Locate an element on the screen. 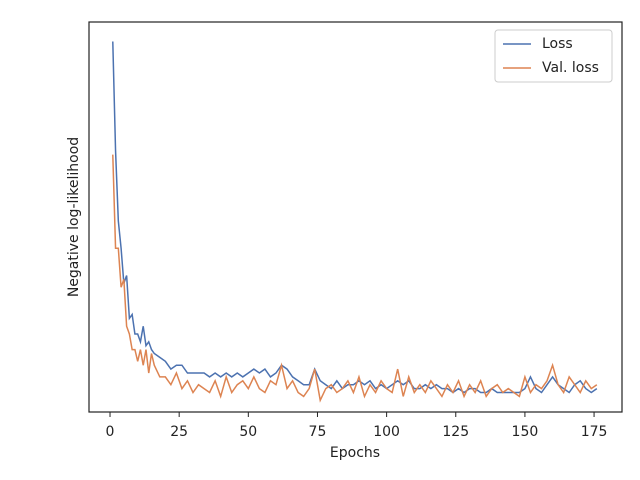 Image resolution: width=640 pixels, height=480 pixels. x-tick-label: 75 is located at coordinates (318, 432).